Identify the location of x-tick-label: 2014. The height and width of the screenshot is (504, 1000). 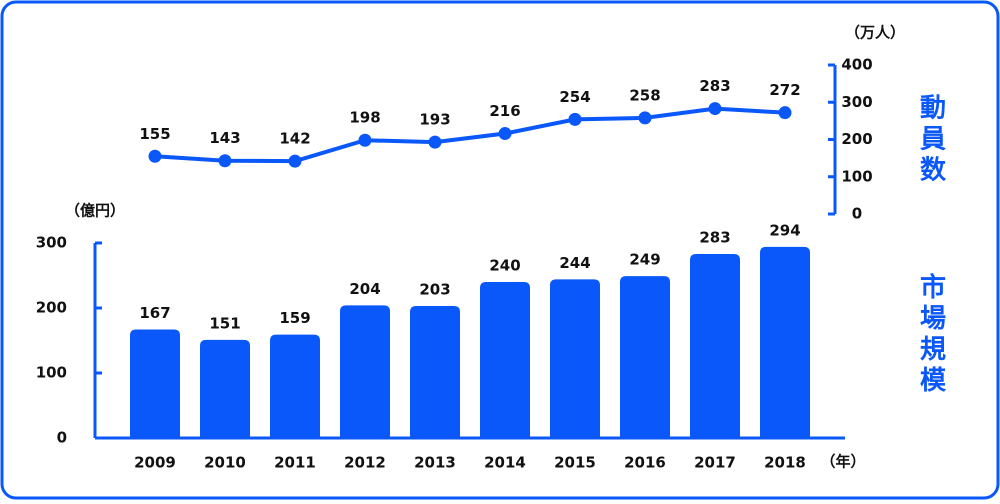
(505, 463).